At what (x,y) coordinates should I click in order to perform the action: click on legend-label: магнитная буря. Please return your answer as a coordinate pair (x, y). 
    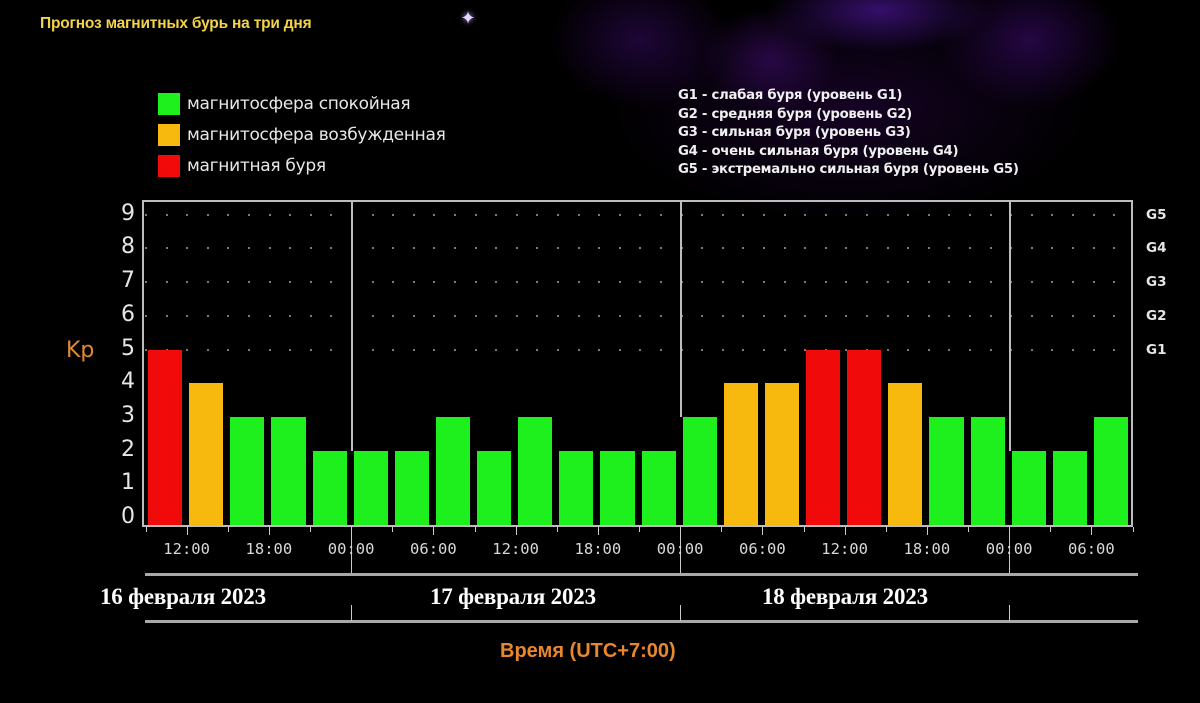
    Looking at the image, I should click on (256, 165).